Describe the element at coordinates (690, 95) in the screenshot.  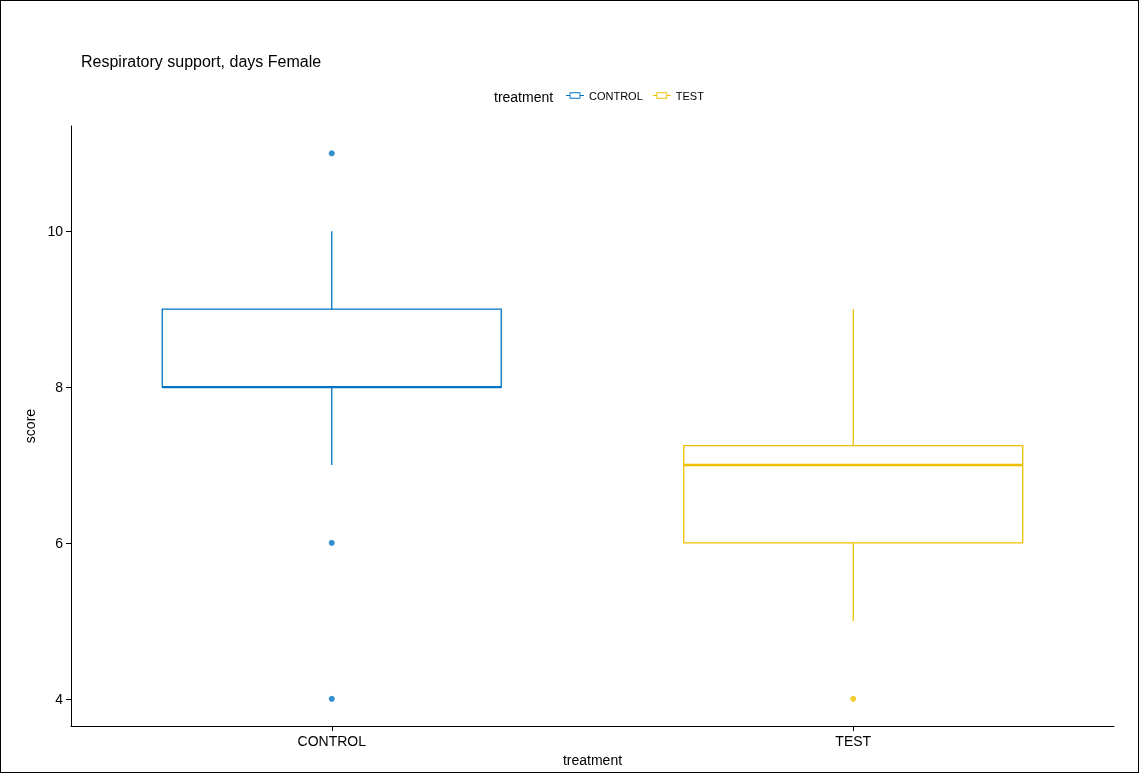
I see `legend-label: TEST` at that location.